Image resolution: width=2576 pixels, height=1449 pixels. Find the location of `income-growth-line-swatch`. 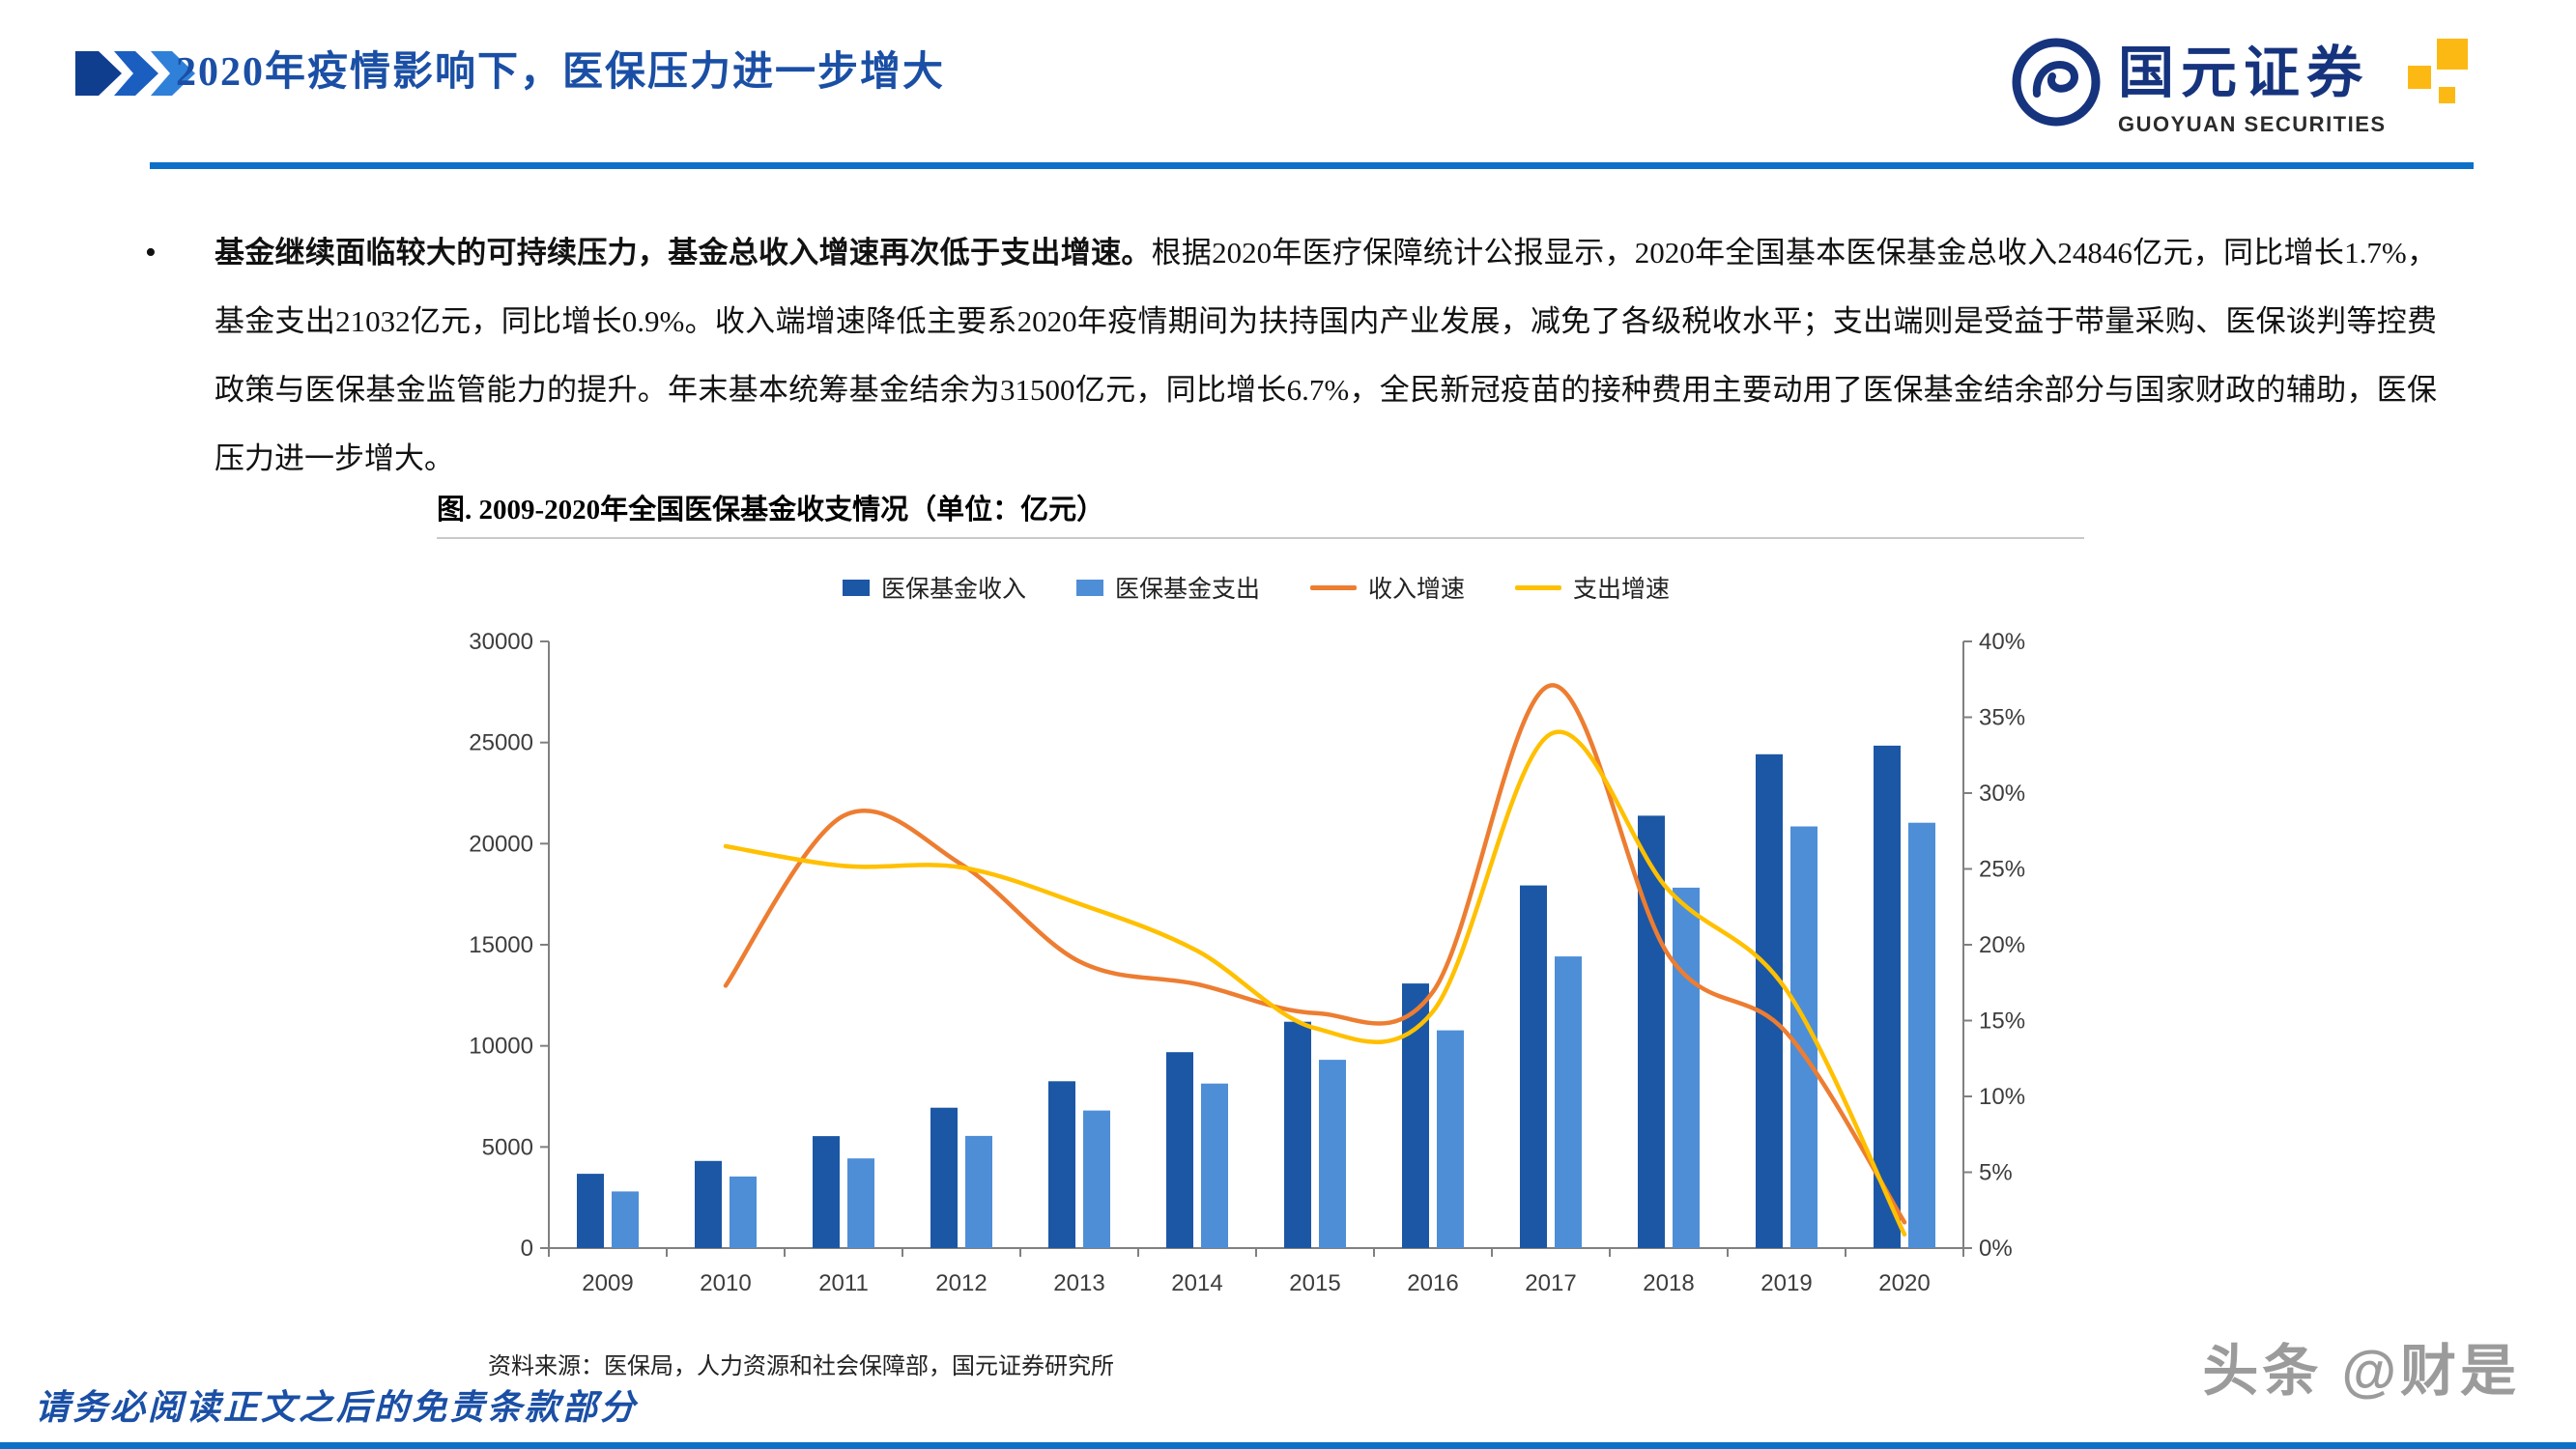

income-growth-line-swatch is located at coordinates (1334, 587).